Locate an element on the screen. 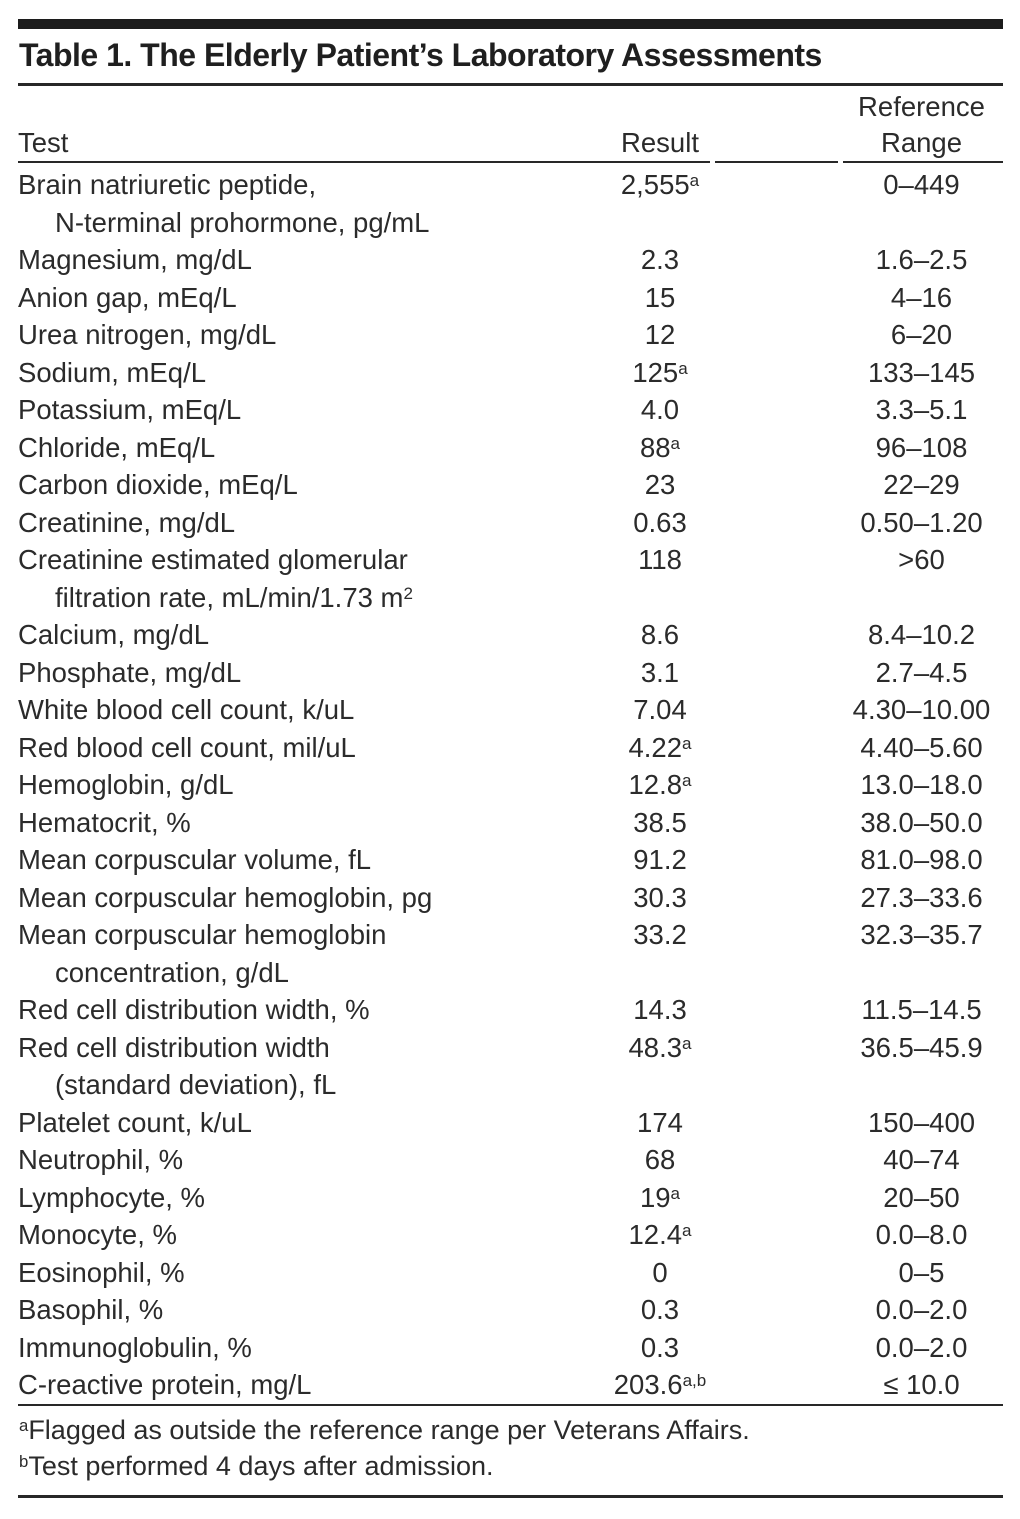 Image resolution: width=1020 pixels, height=1519 pixels. result-cell: 33.2 is located at coordinates (660, 935).